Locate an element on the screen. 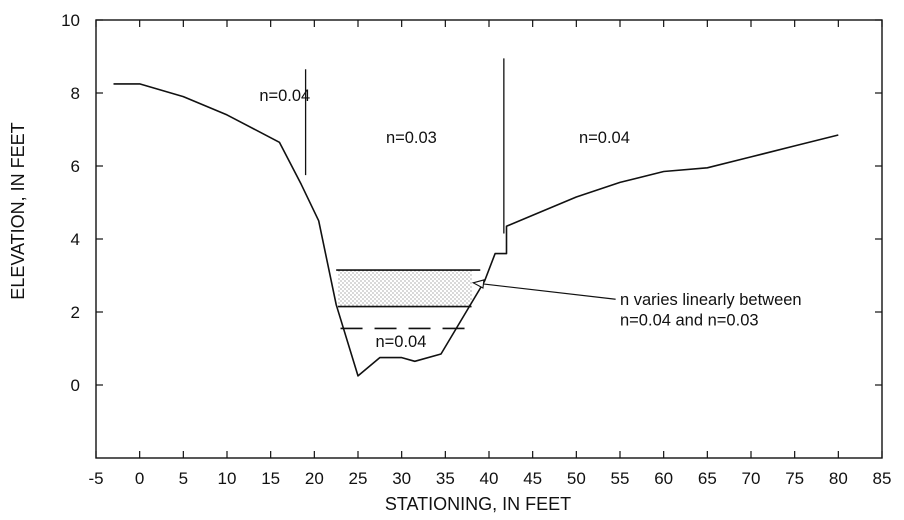 The width and height of the screenshot is (904, 520). y-tick-label: 4 is located at coordinates (75, 239).